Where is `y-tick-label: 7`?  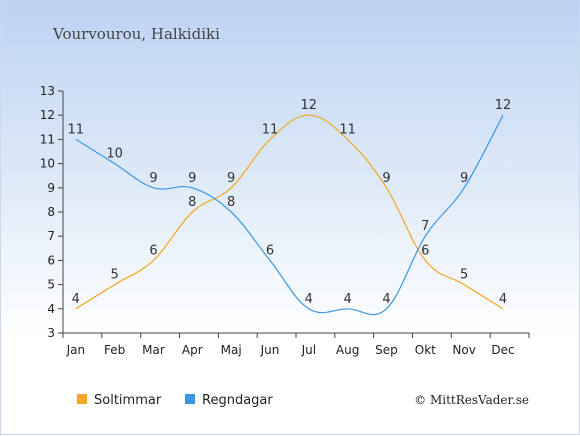
y-tick-label: 7 is located at coordinates (51, 236).